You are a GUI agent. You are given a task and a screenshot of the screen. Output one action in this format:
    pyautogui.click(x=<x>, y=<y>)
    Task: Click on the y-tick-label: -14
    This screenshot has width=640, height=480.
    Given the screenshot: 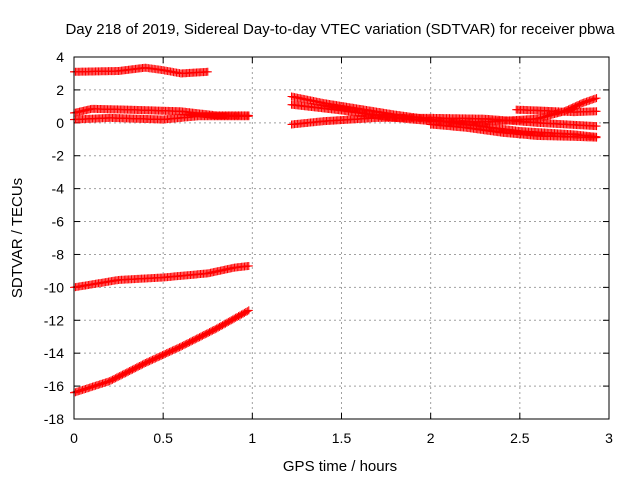 What is the action you would take?
    pyautogui.click(x=54, y=353)
    